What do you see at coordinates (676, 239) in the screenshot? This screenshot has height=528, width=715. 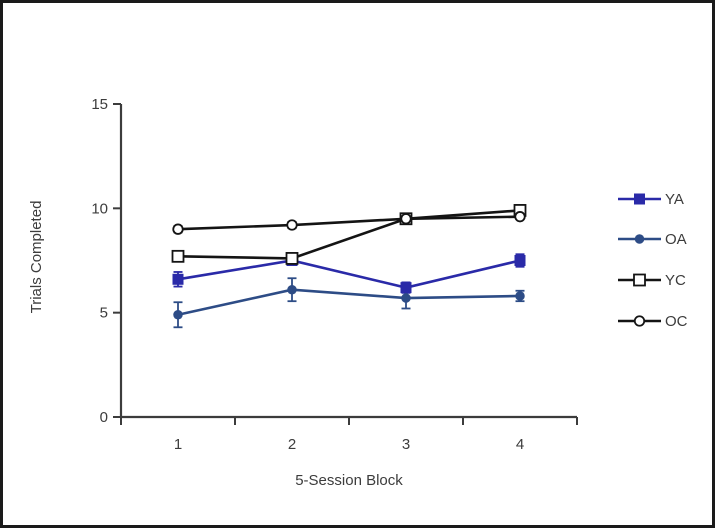 I see `legend-label-OA: OA` at bounding box center [676, 239].